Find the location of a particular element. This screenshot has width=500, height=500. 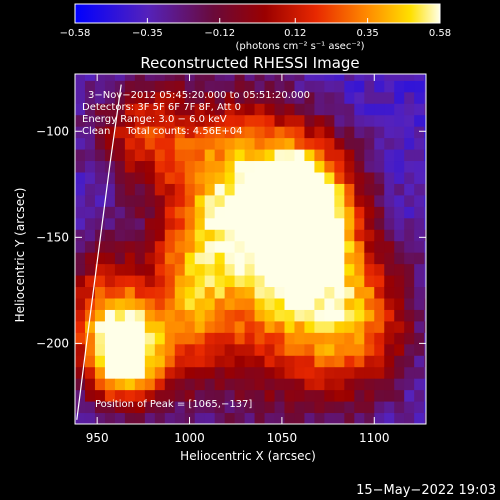

colorbar-tick-label: −0.12 is located at coordinates (219, 33).